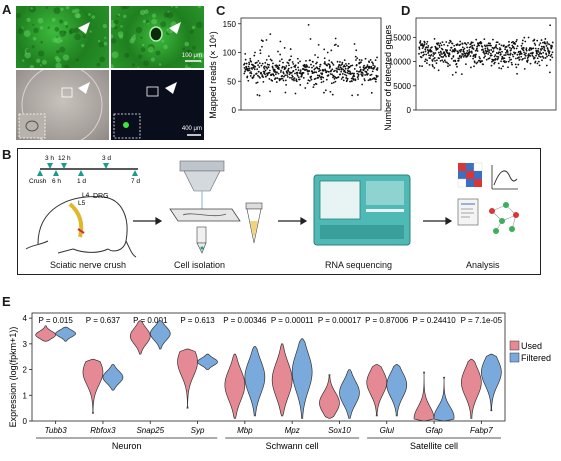  Describe the element at coordinates (387, 320) in the screenshot. I see `p-value-label: P = 0.87006` at that location.